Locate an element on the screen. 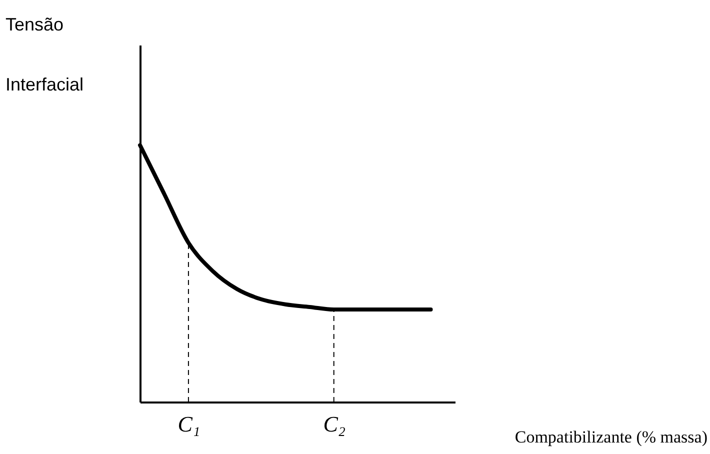 The height and width of the screenshot is (454, 710). x-tick-label: C₂ is located at coordinates (334, 424).